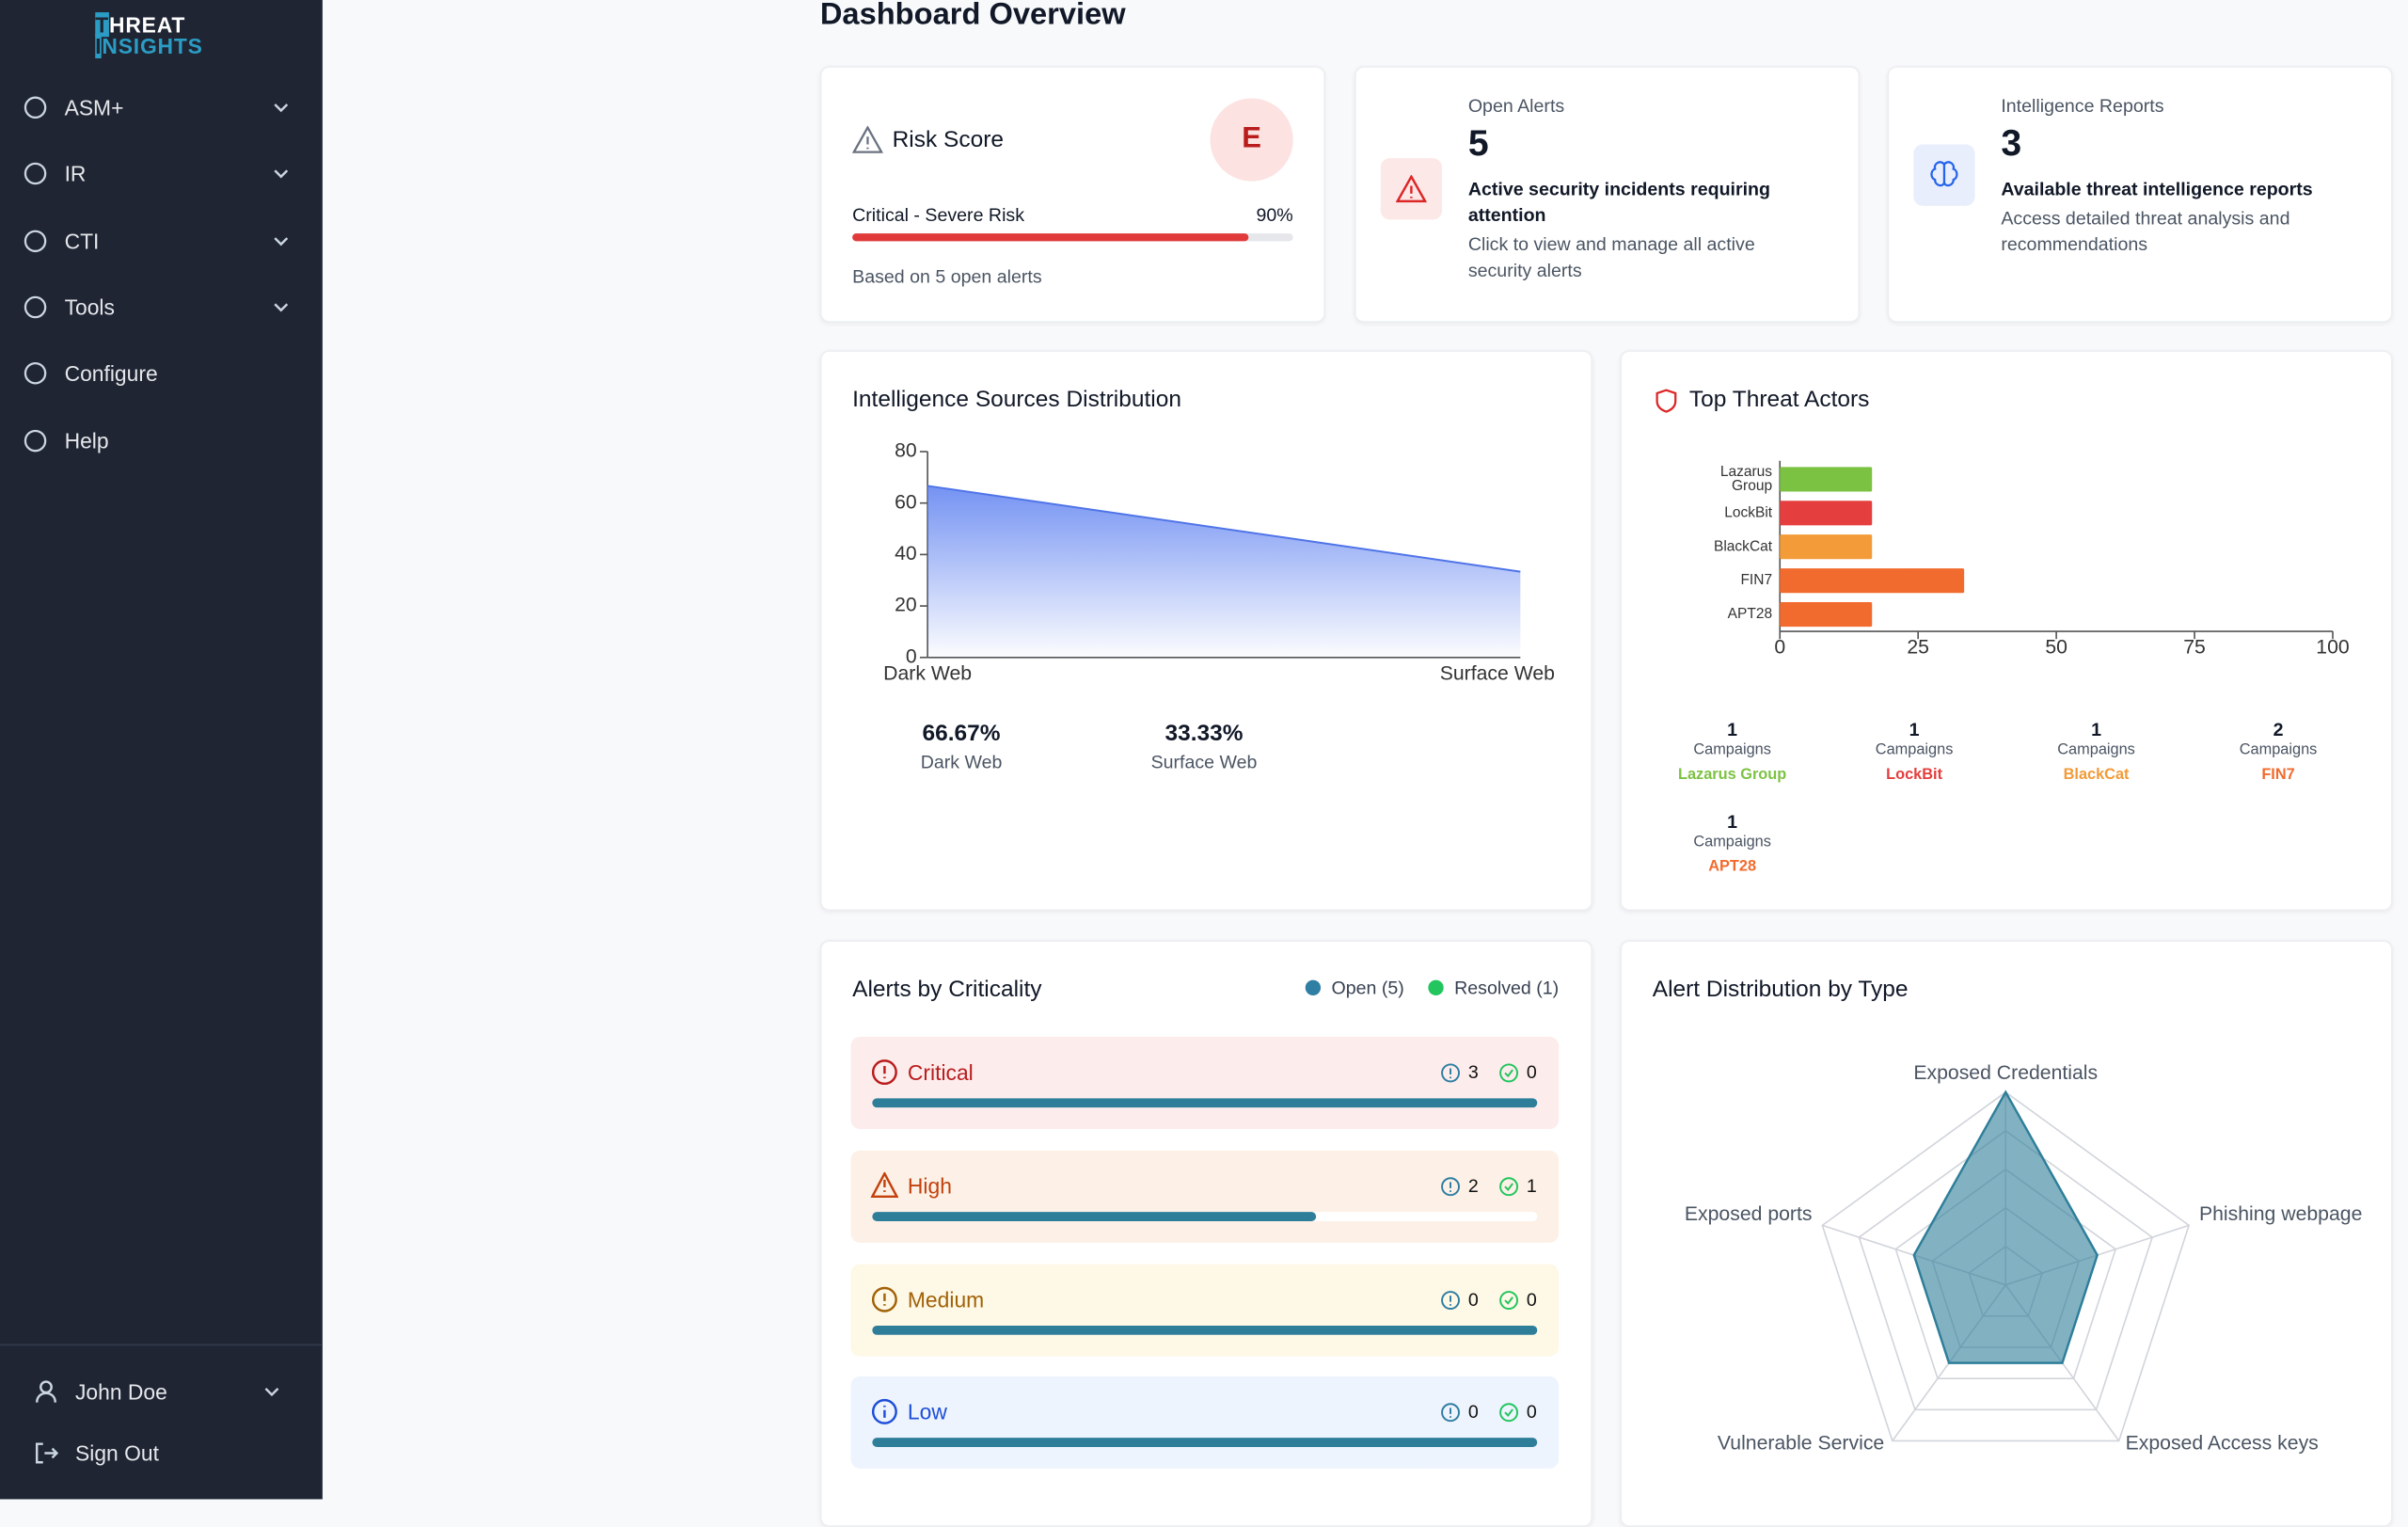 The image size is (2408, 1527). I want to click on criticality-title: Alerts by Criticality, so click(947, 989).